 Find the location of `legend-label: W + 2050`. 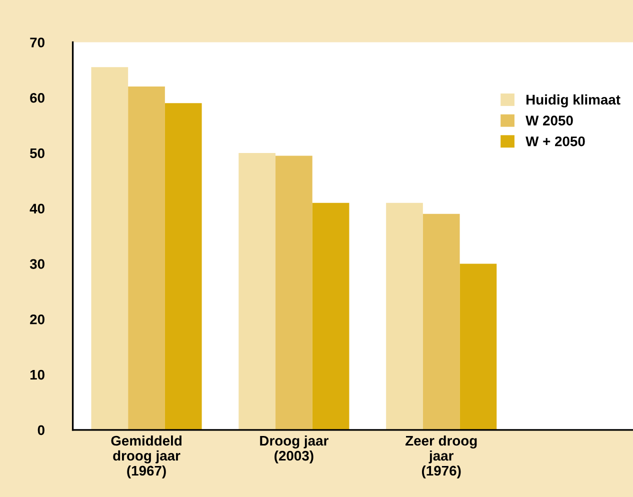

legend-label: W + 2050 is located at coordinates (555, 141).